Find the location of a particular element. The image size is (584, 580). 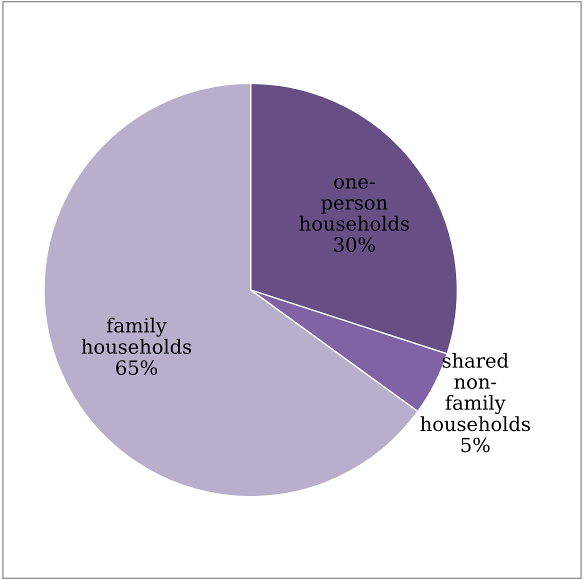

slice-label: family households is located at coordinates (137, 336).